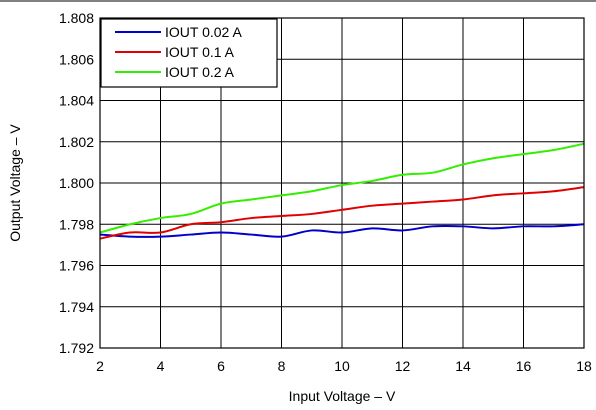  Describe the element at coordinates (76, 224) in the screenshot. I see `y-tick-label: 1.798` at that location.